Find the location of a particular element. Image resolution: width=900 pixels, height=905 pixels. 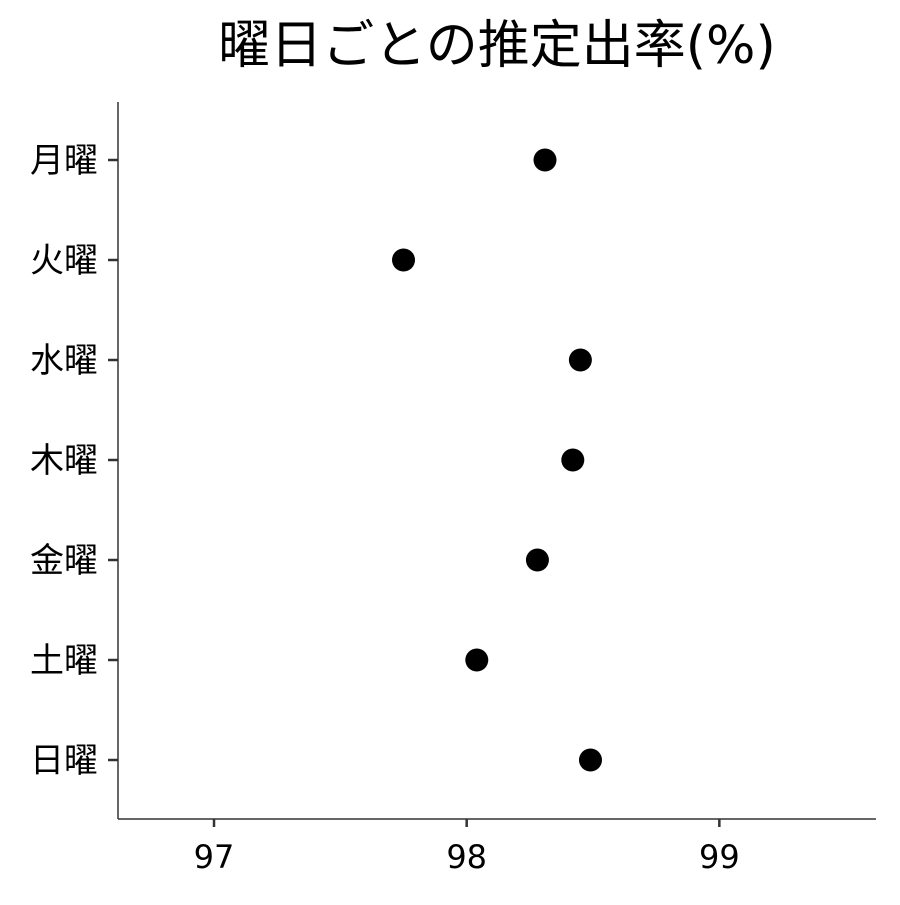

x-tick-label: 98 is located at coordinates (466, 857).